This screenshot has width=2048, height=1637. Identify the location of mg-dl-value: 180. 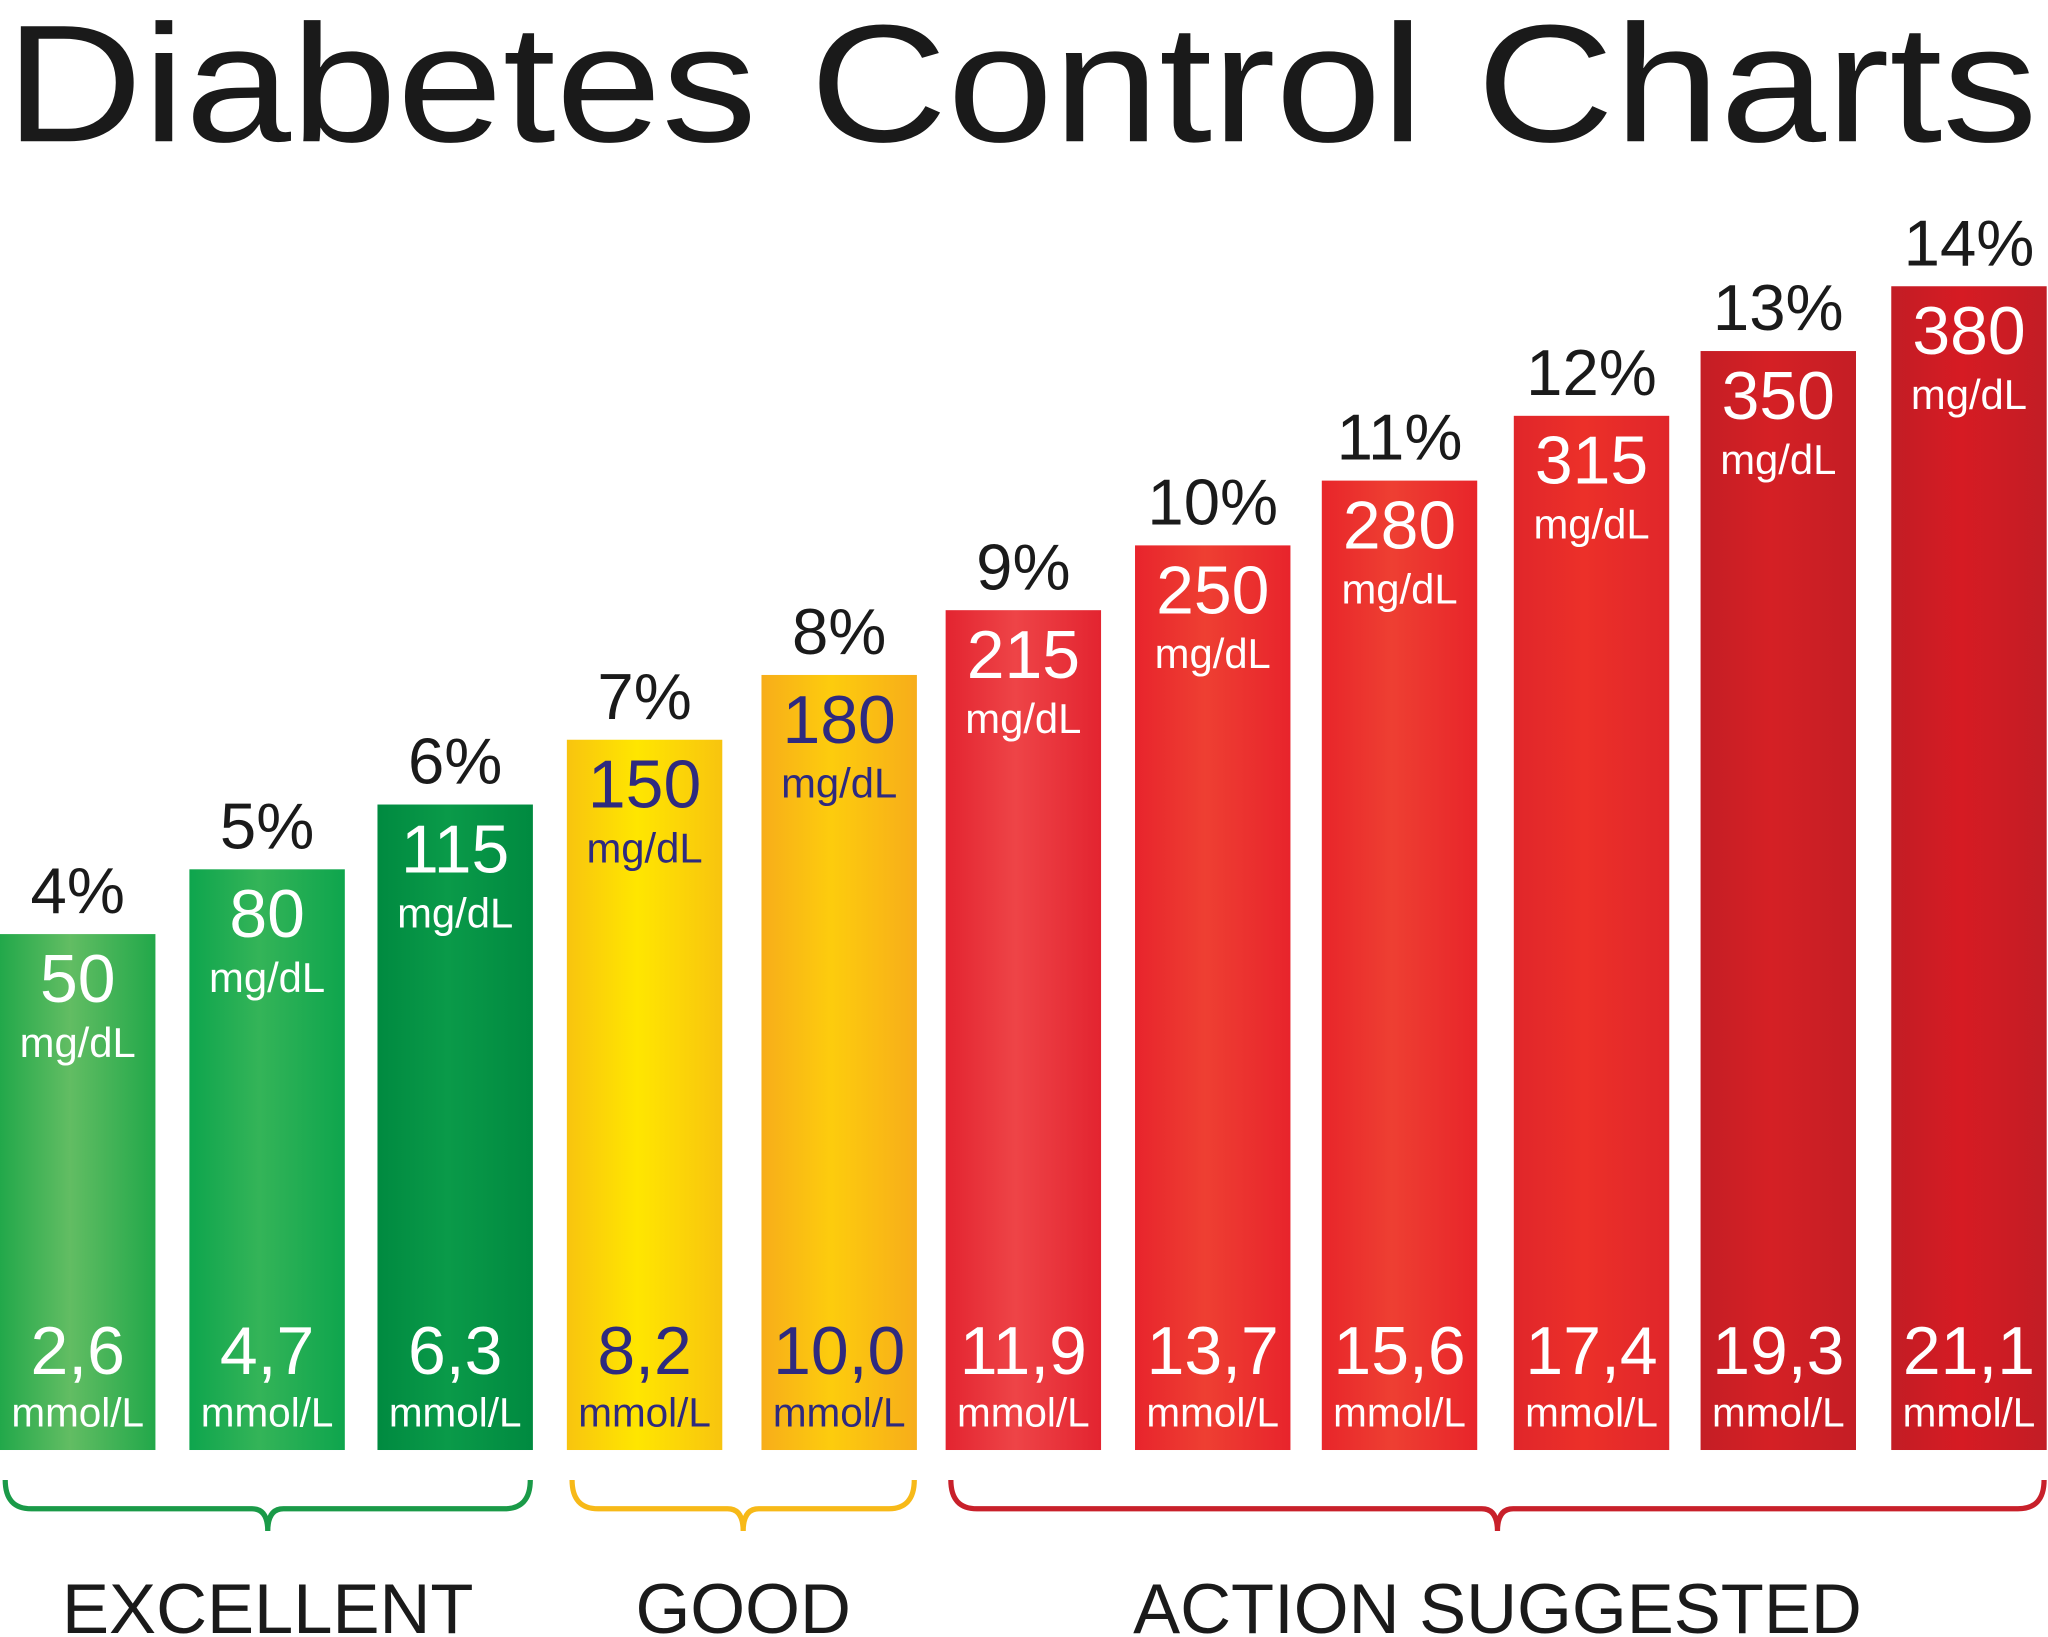
(839, 720).